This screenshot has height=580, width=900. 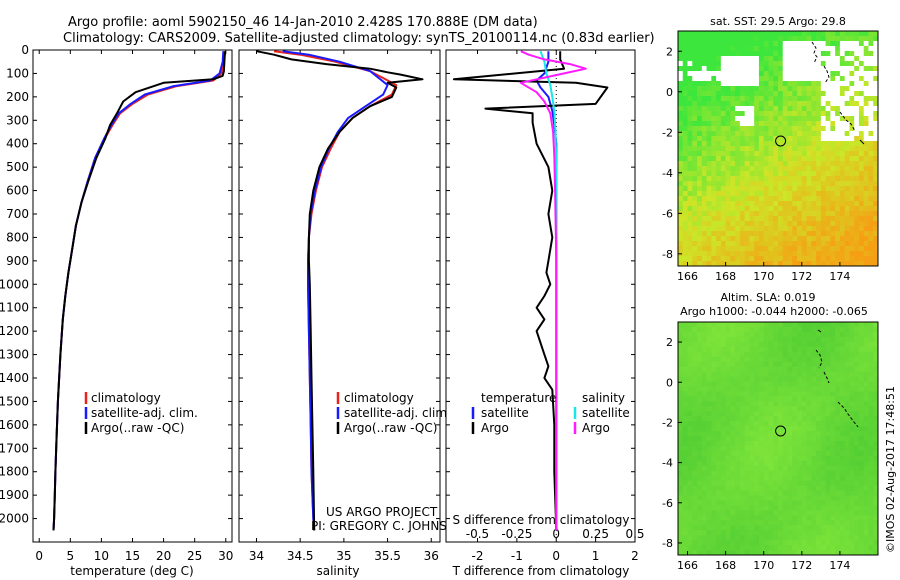 I want to click on y-tick-label: 1800, so click(x=14, y=472).